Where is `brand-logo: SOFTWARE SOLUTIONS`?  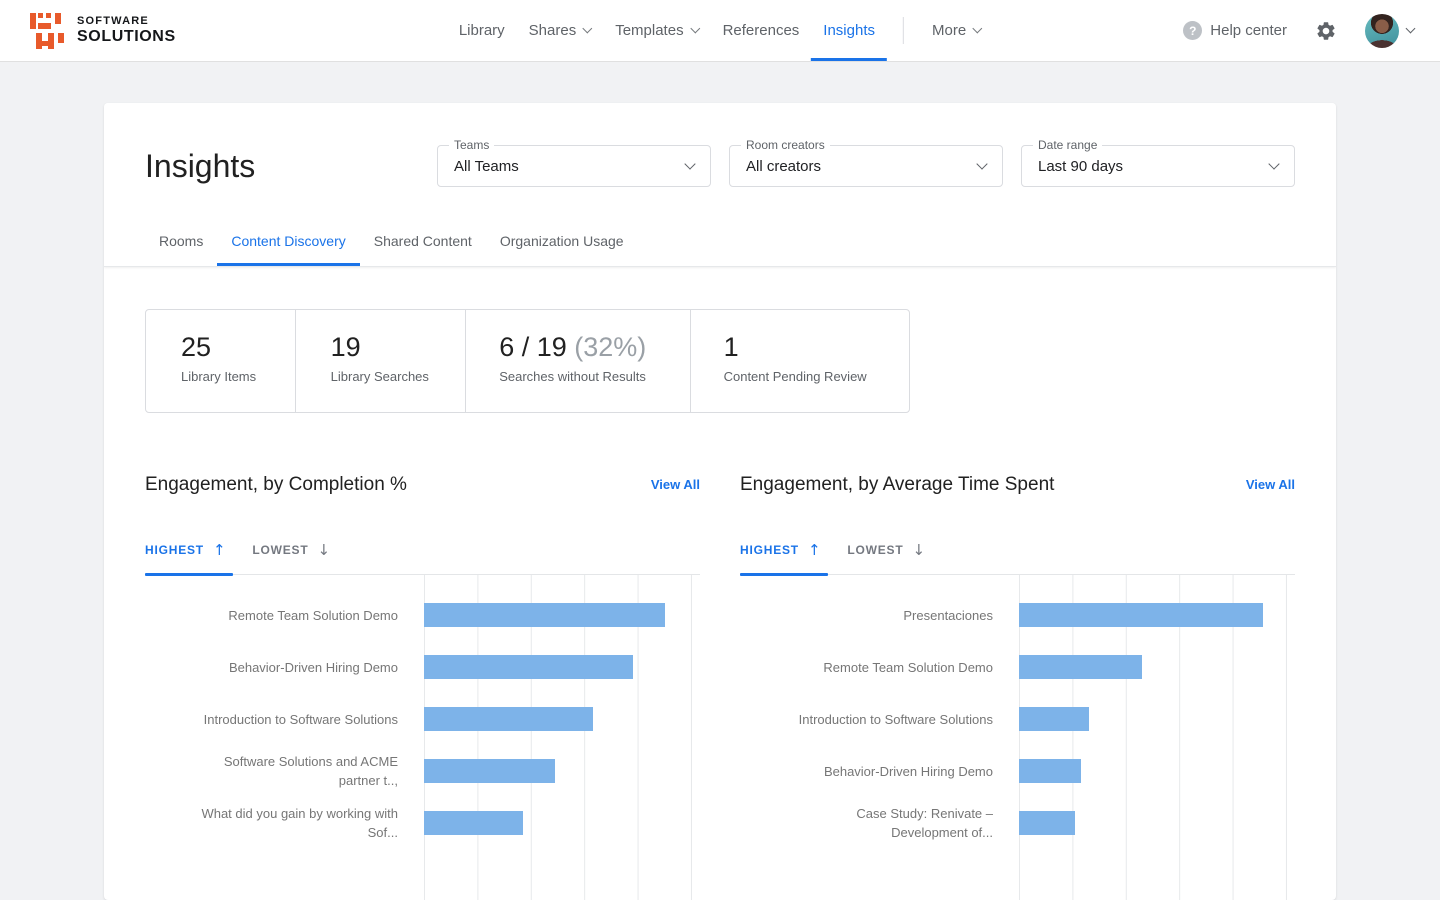
brand-logo: SOFTWARE SOLUTIONS is located at coordinates (102, 31).